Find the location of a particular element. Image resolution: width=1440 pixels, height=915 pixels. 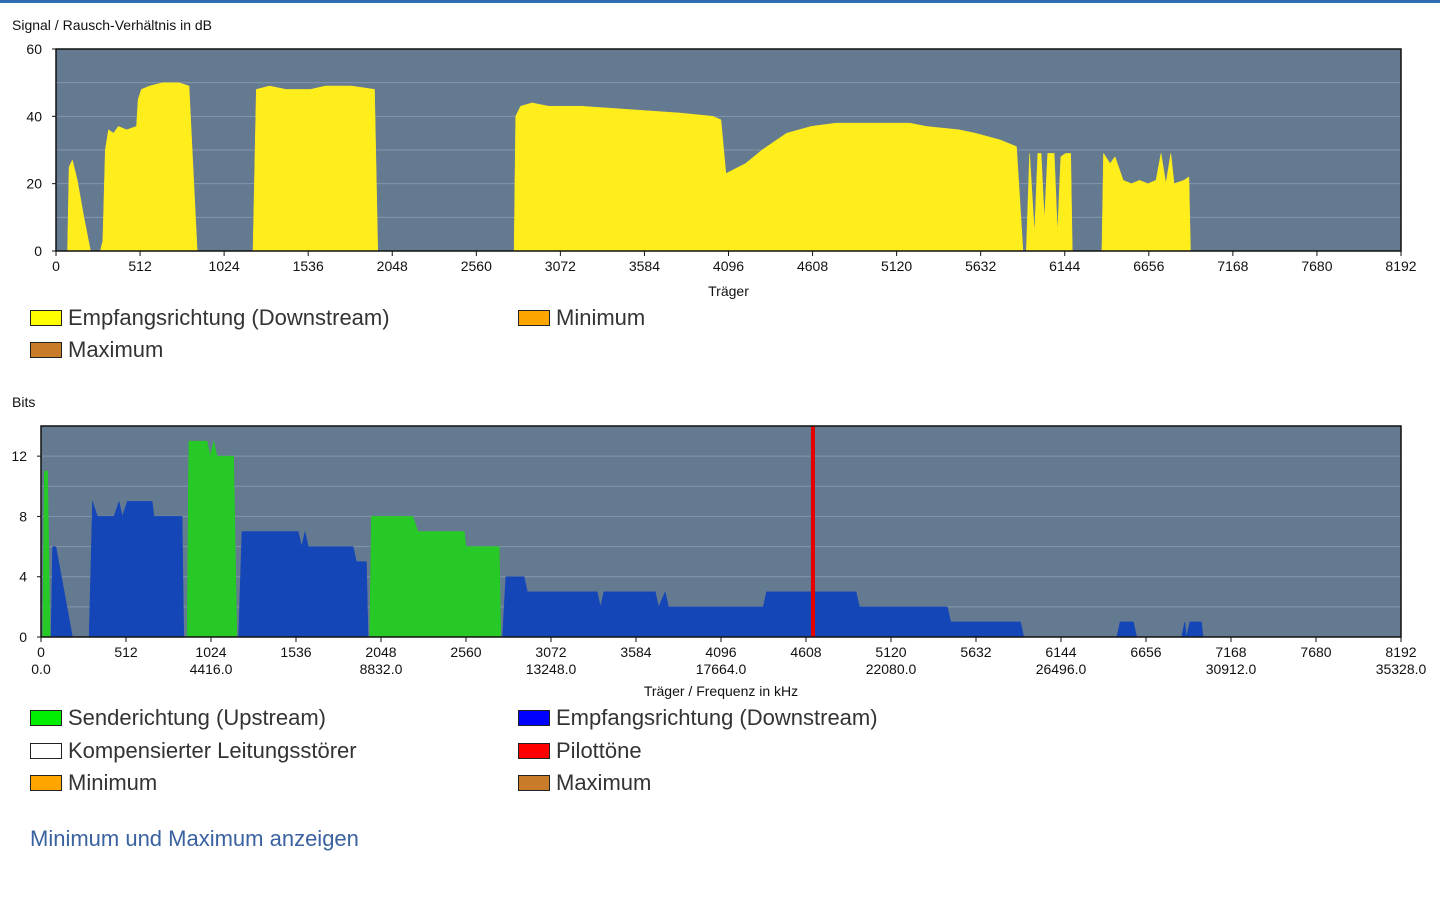

snr-xlabel: Träger is located at coordinates (728, 291).